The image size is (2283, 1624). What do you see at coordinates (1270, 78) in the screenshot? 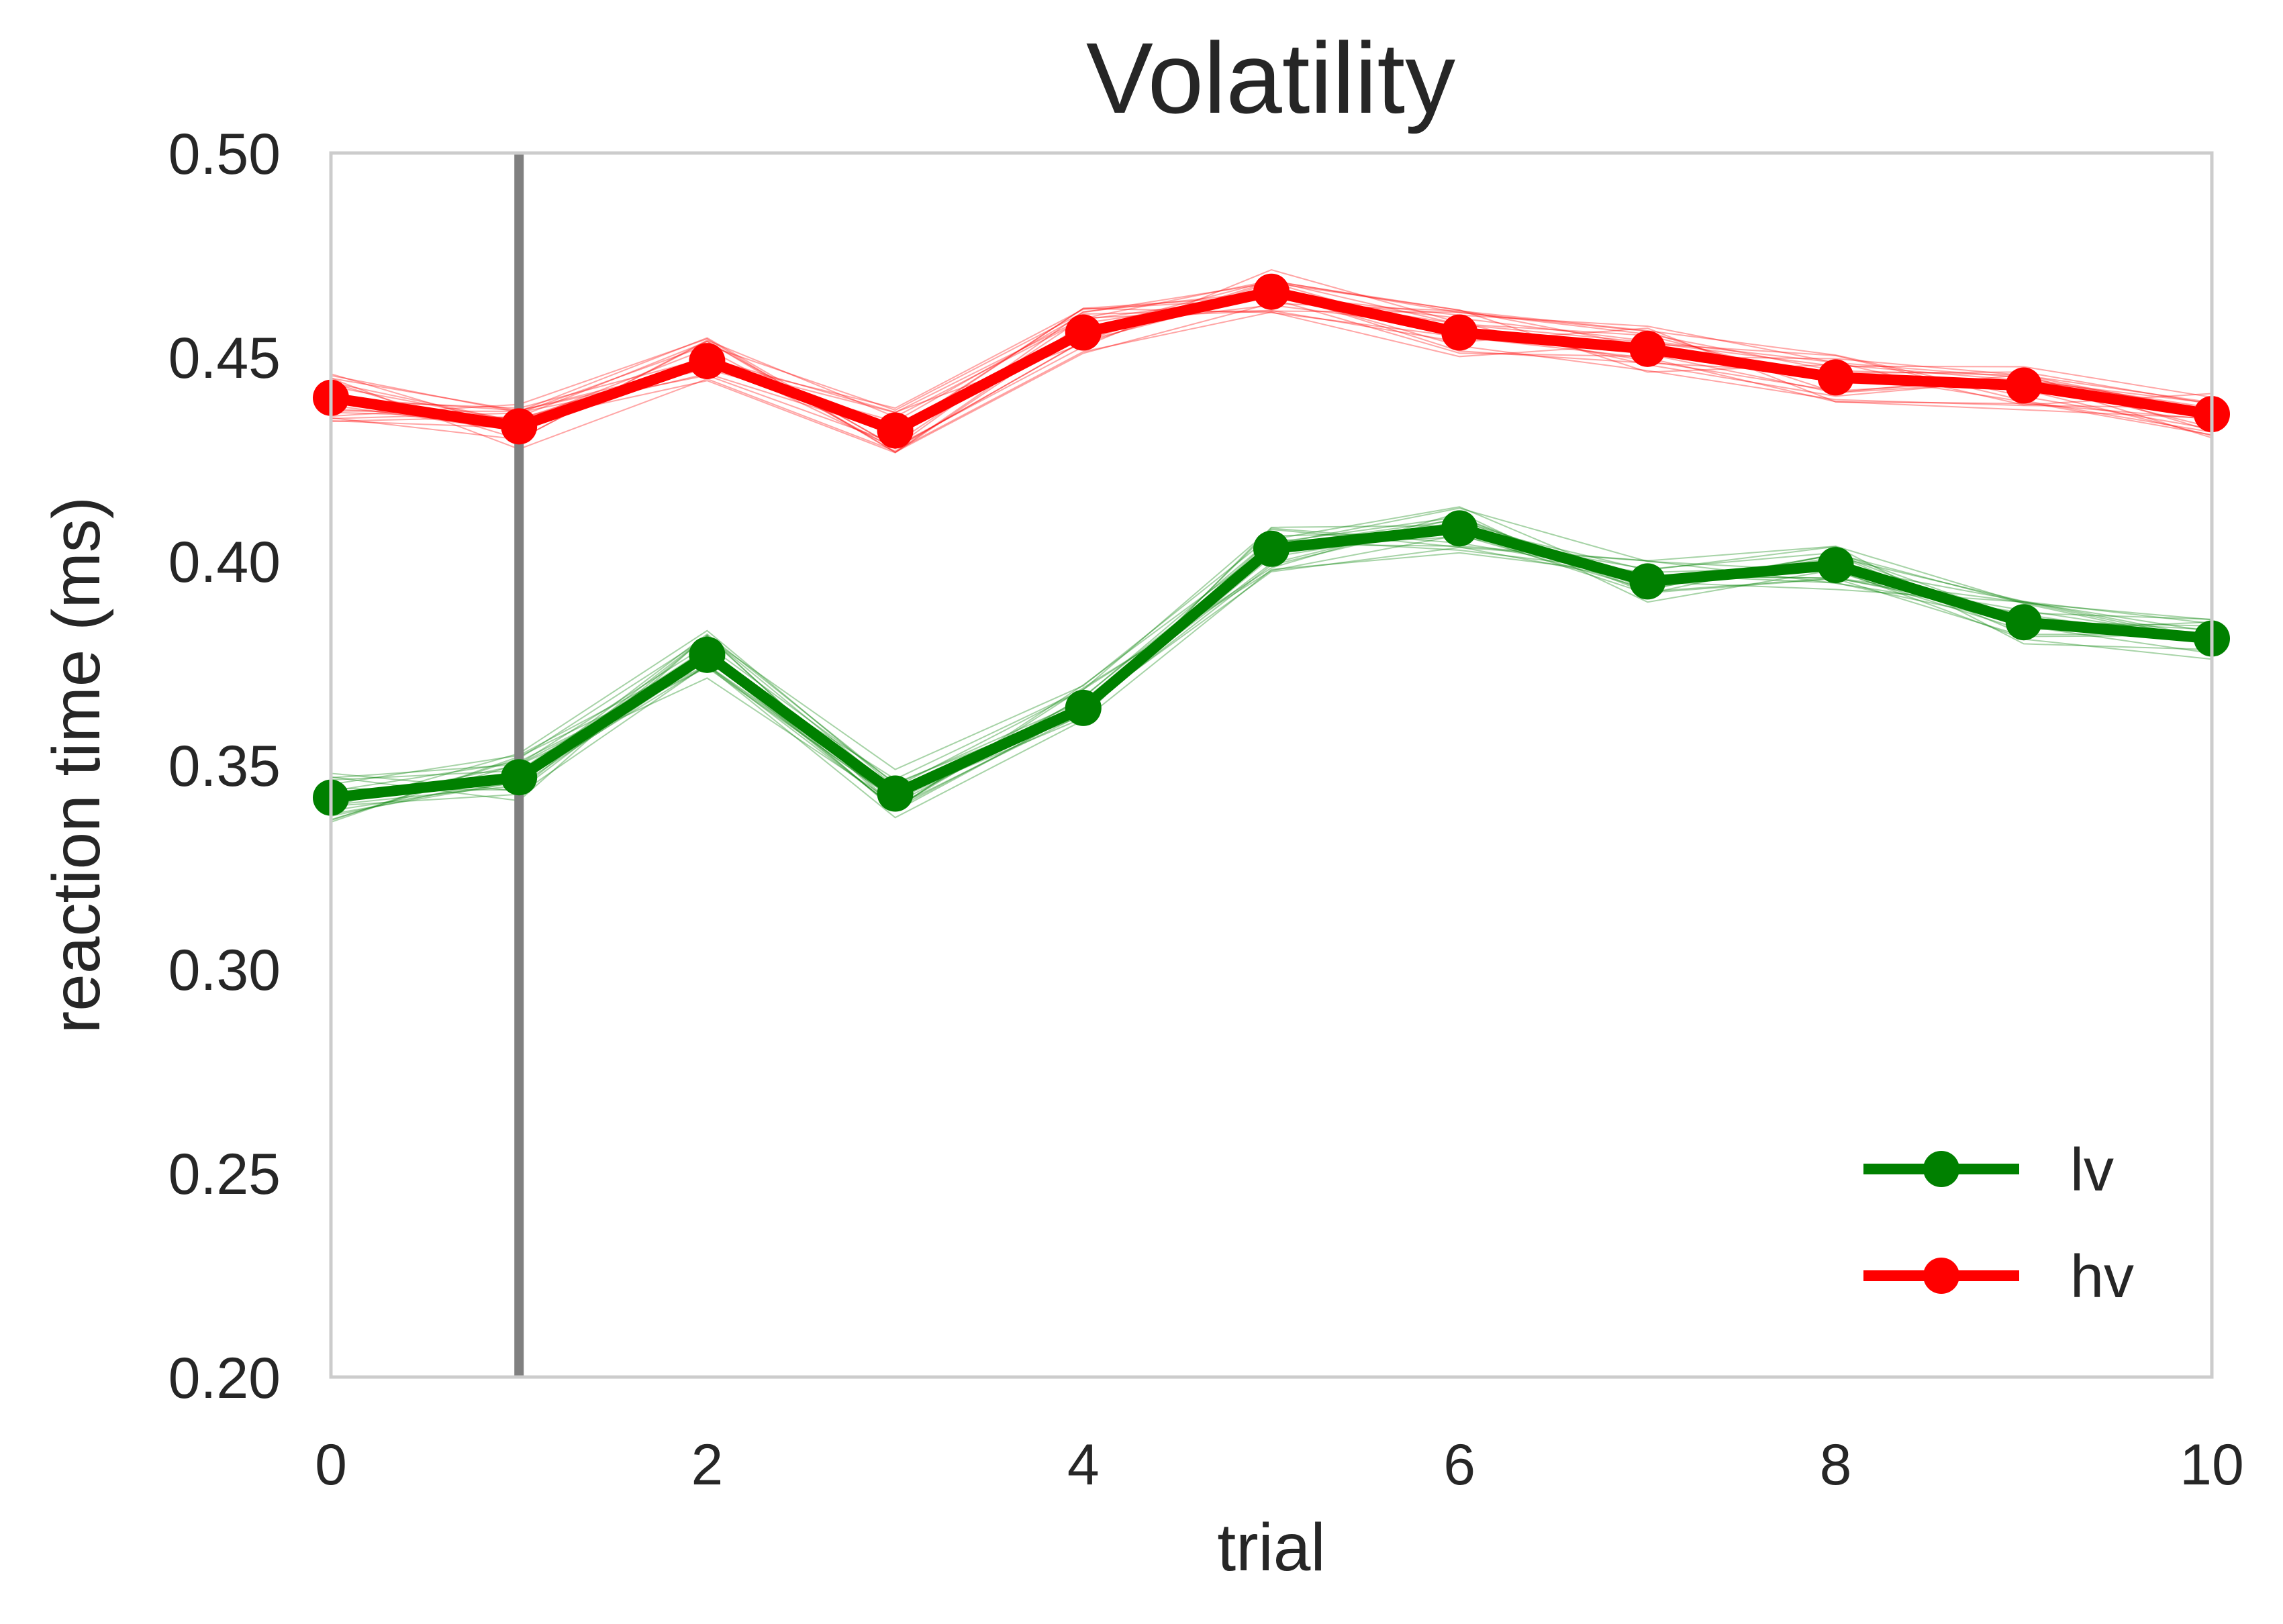
I see `chart-title: Volatility` at bounding box center [1270, 78].